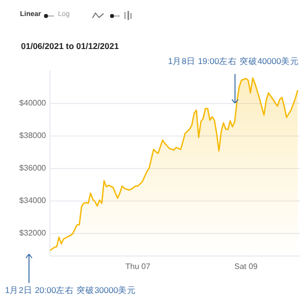 Image resolution: width=300 pixels, height=300 pixels. What do you see at coordinates (33, 103) in the screenshot?
I see `y-tick-label: $40000` at bounding box center [33, 103].